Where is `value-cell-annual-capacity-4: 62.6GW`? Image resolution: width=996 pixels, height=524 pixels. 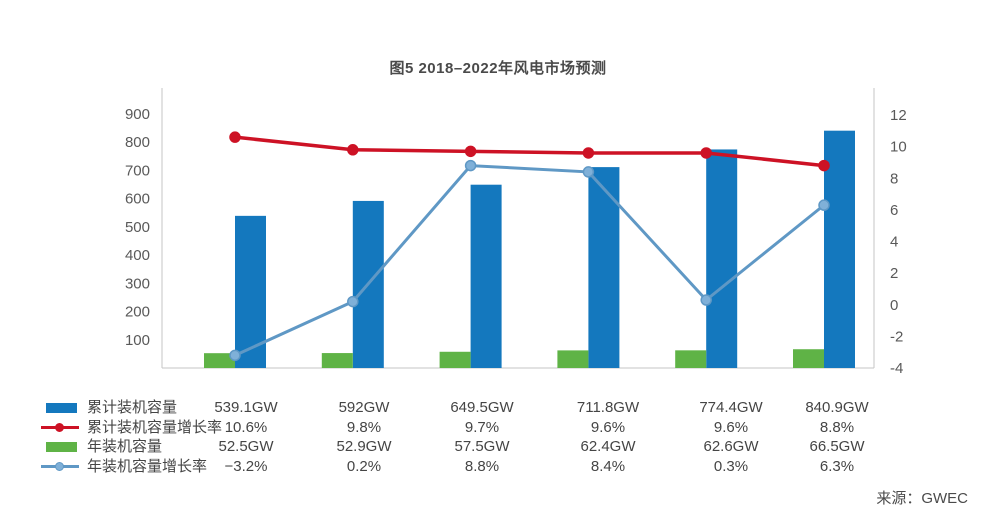
value-cell-annual-capacity-4: 62.6GW is located at coordinates (731, 446).